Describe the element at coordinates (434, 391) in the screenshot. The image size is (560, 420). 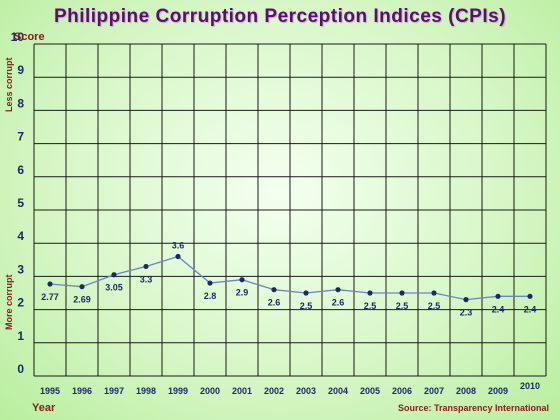
I see `x-tick-label: 2007` at that location.